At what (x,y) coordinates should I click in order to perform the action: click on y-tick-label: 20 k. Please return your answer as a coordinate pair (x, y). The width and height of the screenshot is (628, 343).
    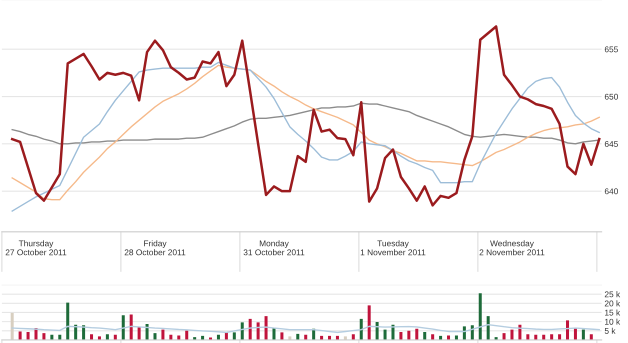
    Looking at the image, I should click on (612, 303).